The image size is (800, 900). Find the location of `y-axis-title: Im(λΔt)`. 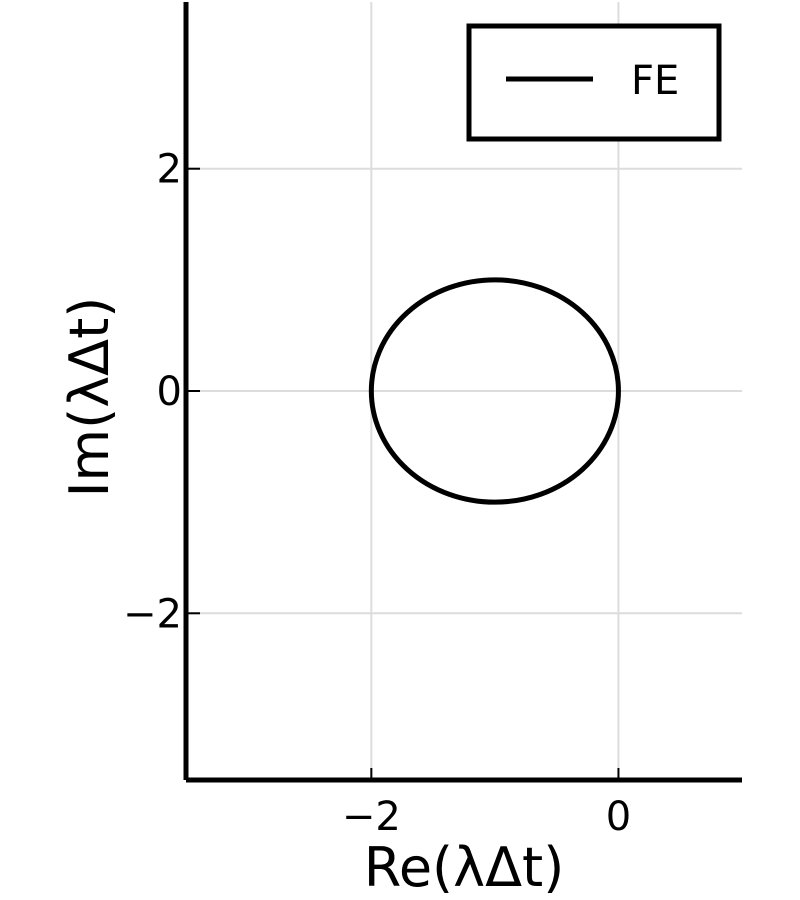

y-axis-title: Im(λΔt) is located at coordinates (89, 397).